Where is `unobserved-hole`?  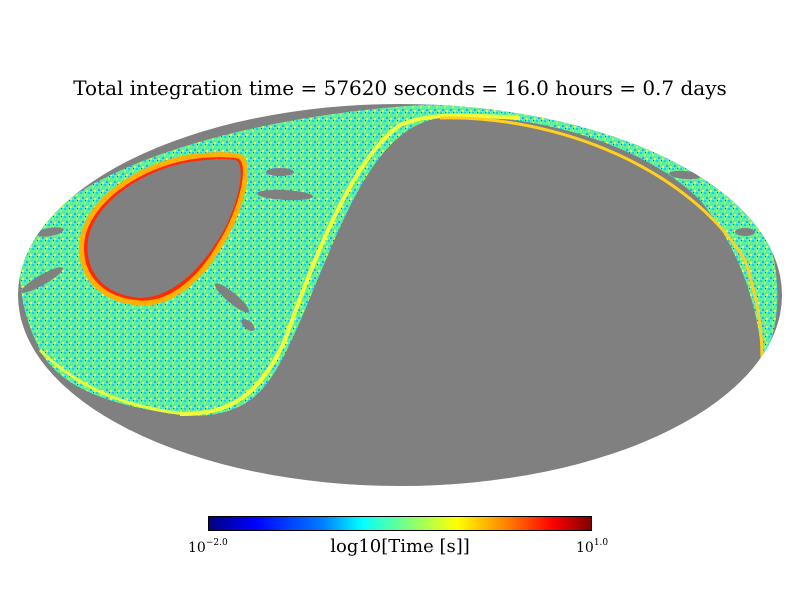 unobserved-hole is located at coordinates (164, 228).